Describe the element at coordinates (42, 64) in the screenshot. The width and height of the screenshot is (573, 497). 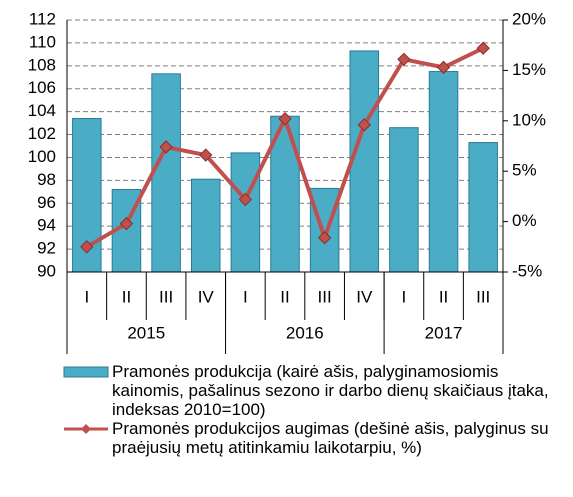
I see `y-tick-label: 108` at that location.